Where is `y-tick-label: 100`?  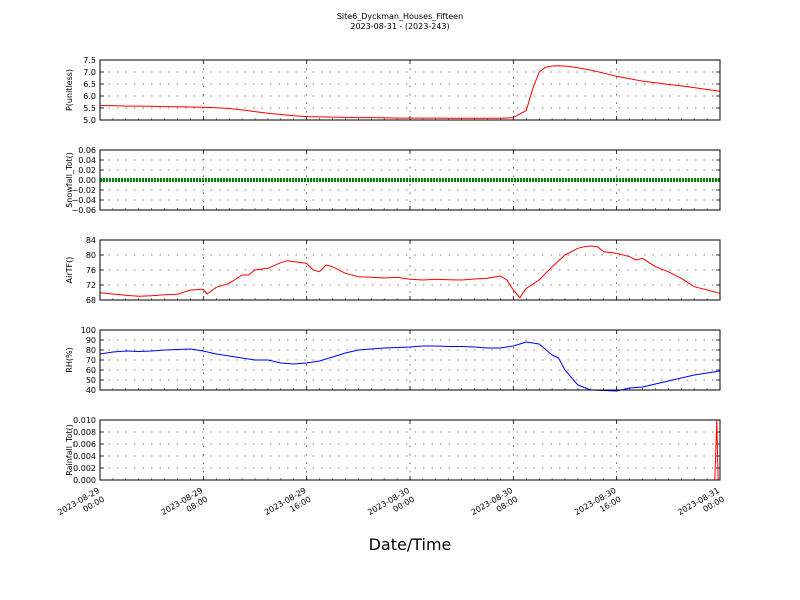
y-tick-label: 100 is located at coordinates (88, 330).